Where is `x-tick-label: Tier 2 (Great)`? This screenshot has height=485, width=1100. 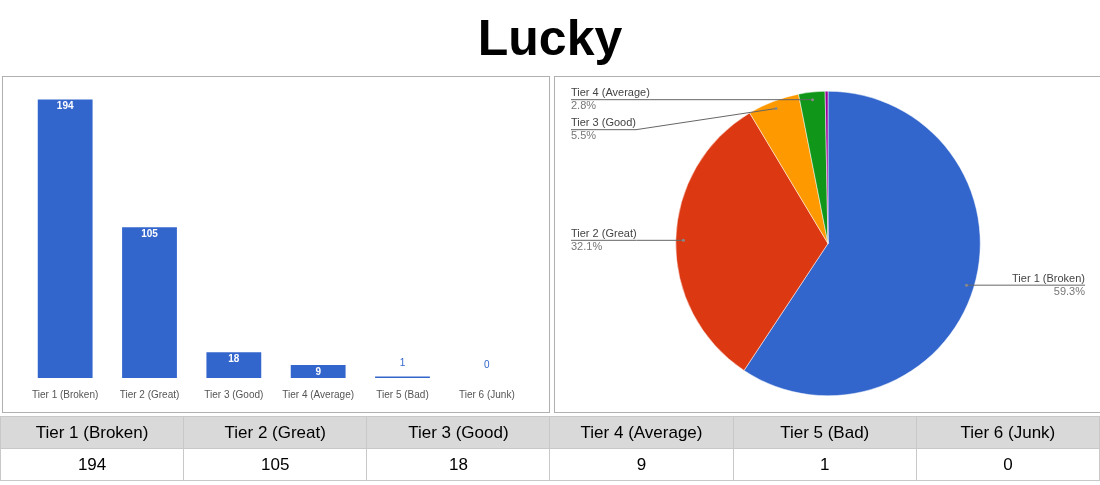
x-tick-label: Tier 2 (Great) is located at coordinates (149, 394).